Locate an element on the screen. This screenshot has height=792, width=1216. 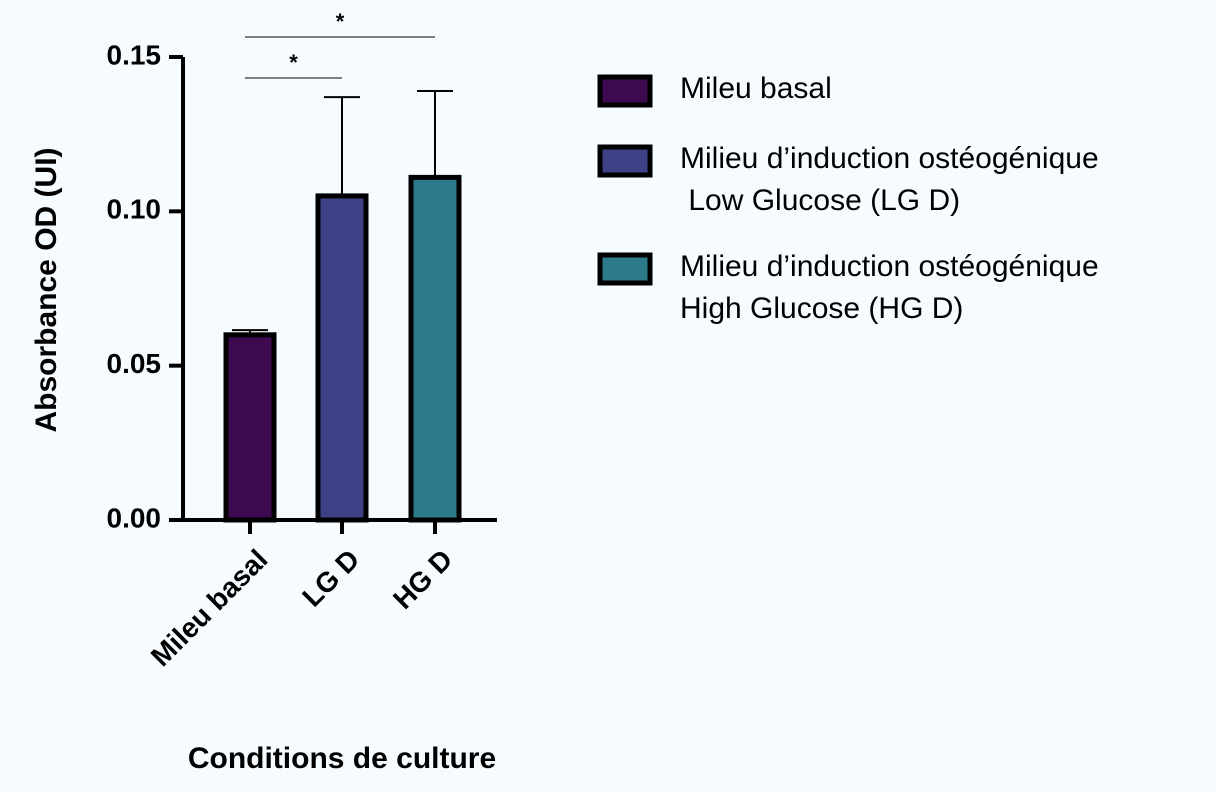
y-tick-label: 0.10 is located at coordinates (134, 209).